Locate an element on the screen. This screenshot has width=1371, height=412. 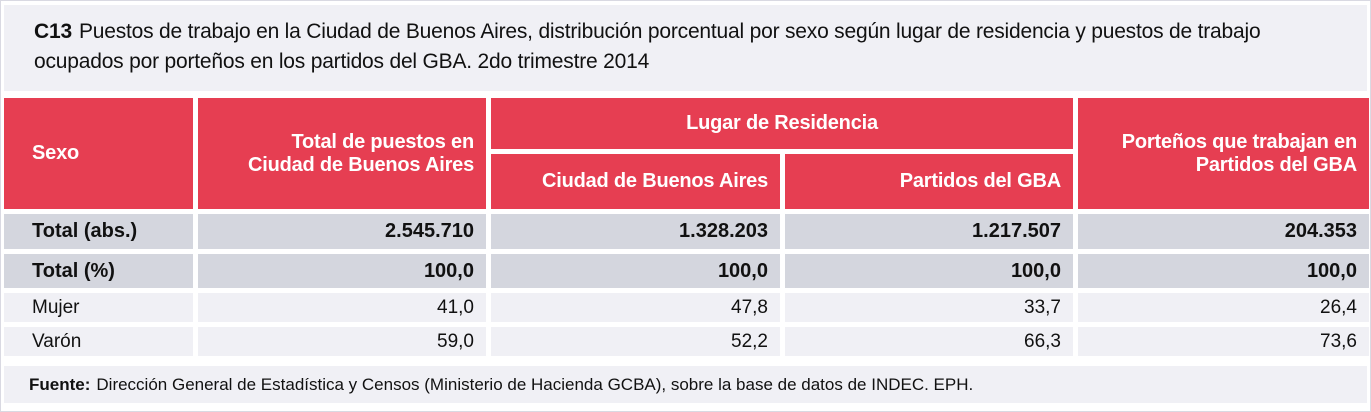
value-portenos-gba: 26,4 is located at coordinates (1223, 307).